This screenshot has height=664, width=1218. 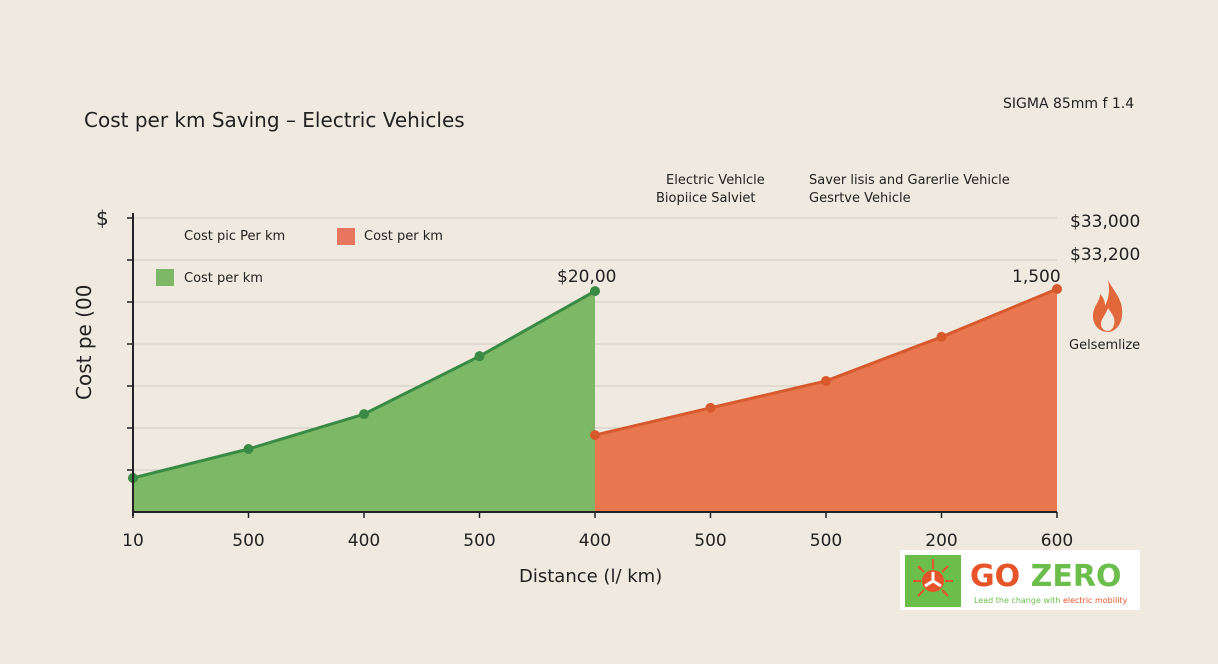 What do you see at coordinates (403, 236) in the screenshot?
I see `legend-entry-2: Cost per km` at bounding box center [403, 236].